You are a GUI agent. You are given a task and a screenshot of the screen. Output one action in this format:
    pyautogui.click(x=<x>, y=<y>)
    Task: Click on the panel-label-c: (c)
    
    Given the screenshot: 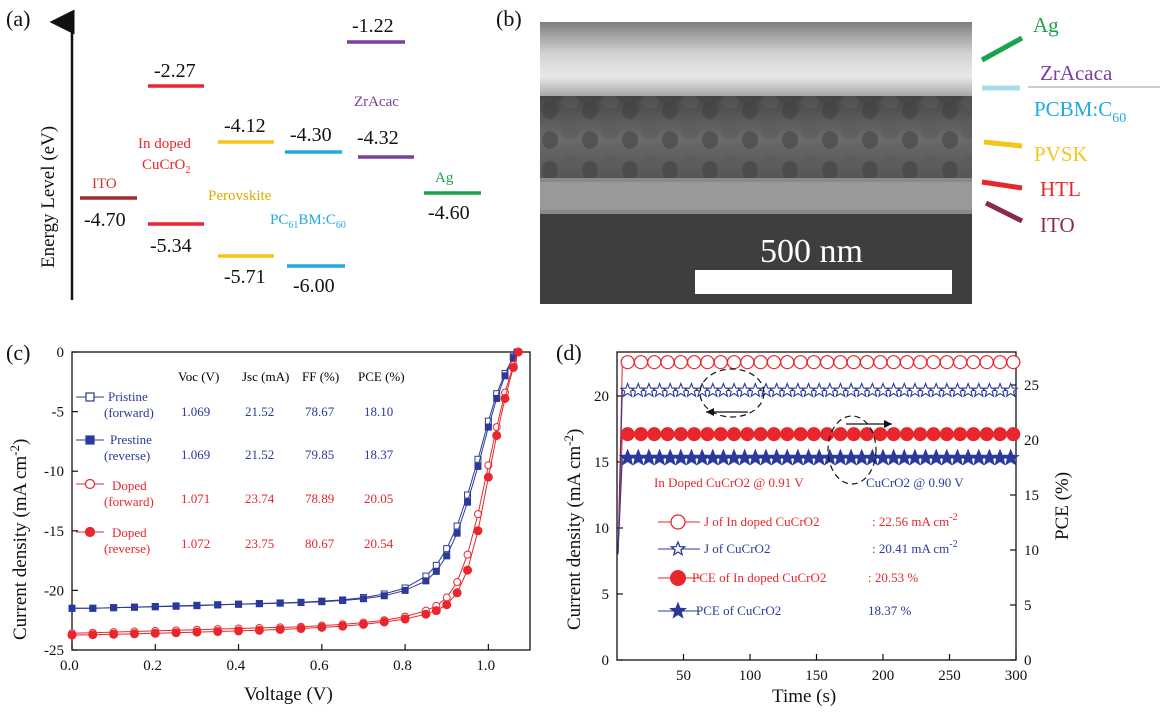 What is the action you would take?
    pyautogui.click(x=18, y=352)
    